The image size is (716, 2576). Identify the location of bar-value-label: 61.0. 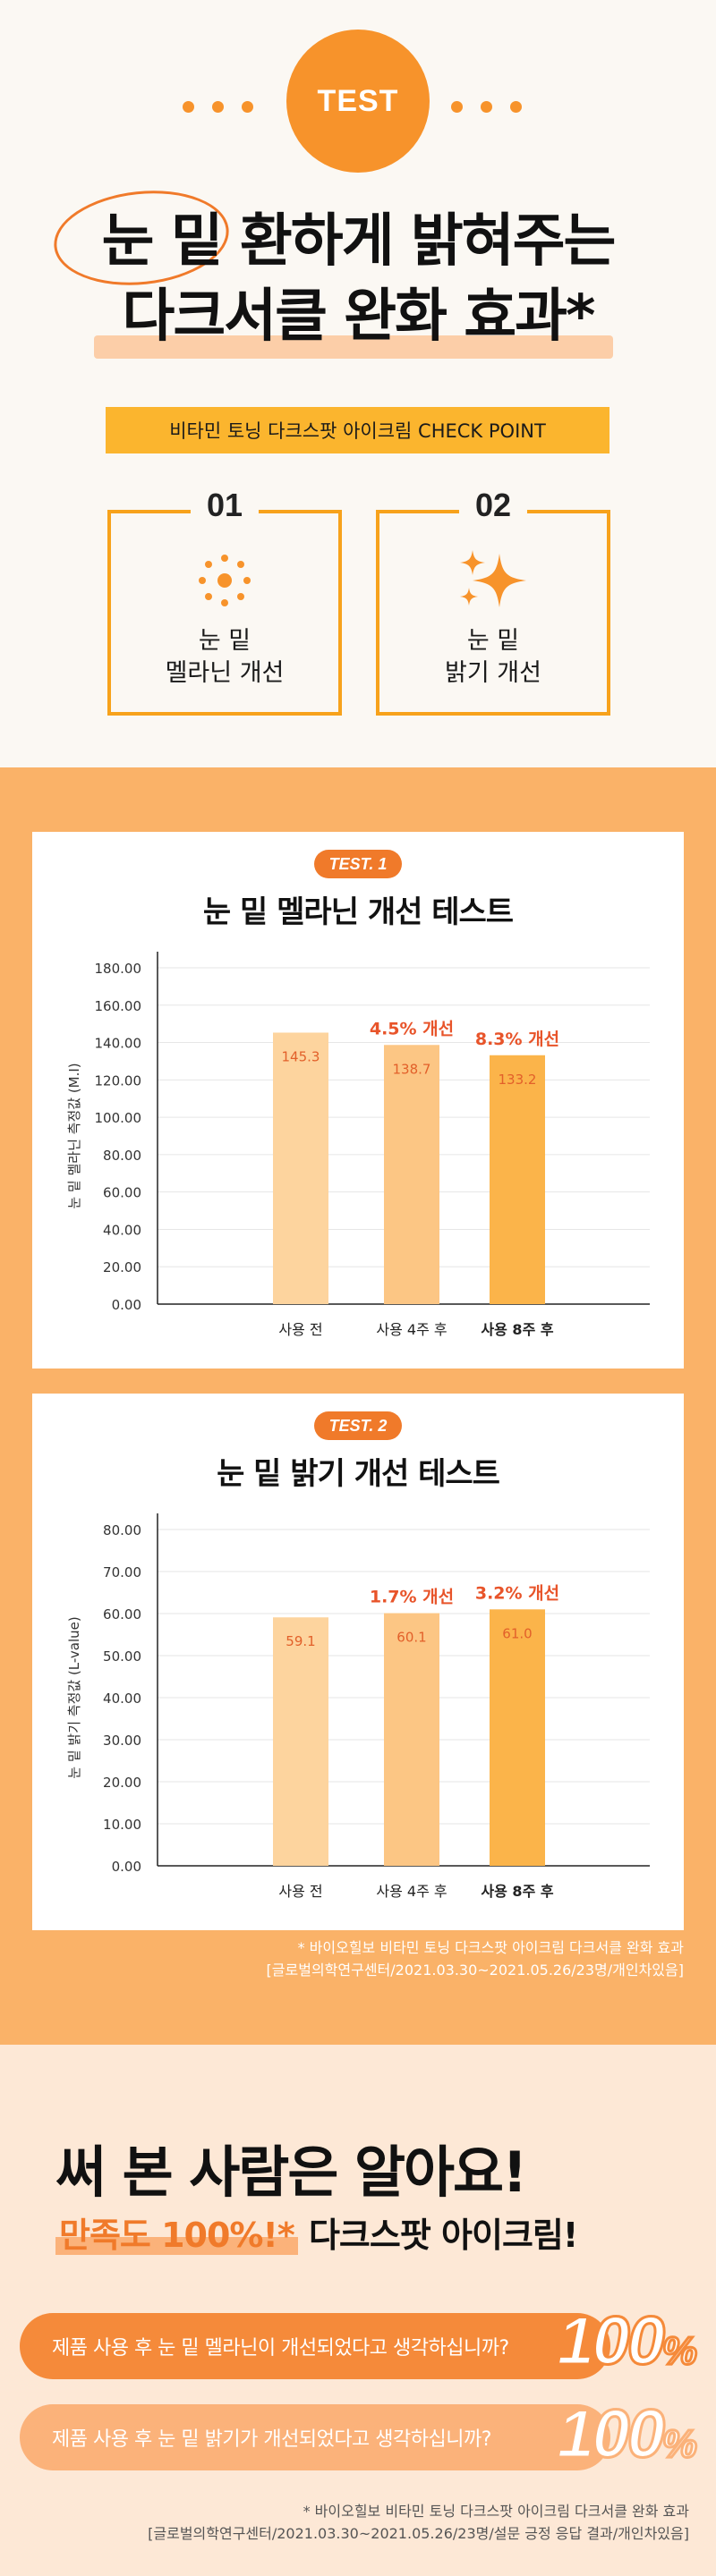
(517, 1633).